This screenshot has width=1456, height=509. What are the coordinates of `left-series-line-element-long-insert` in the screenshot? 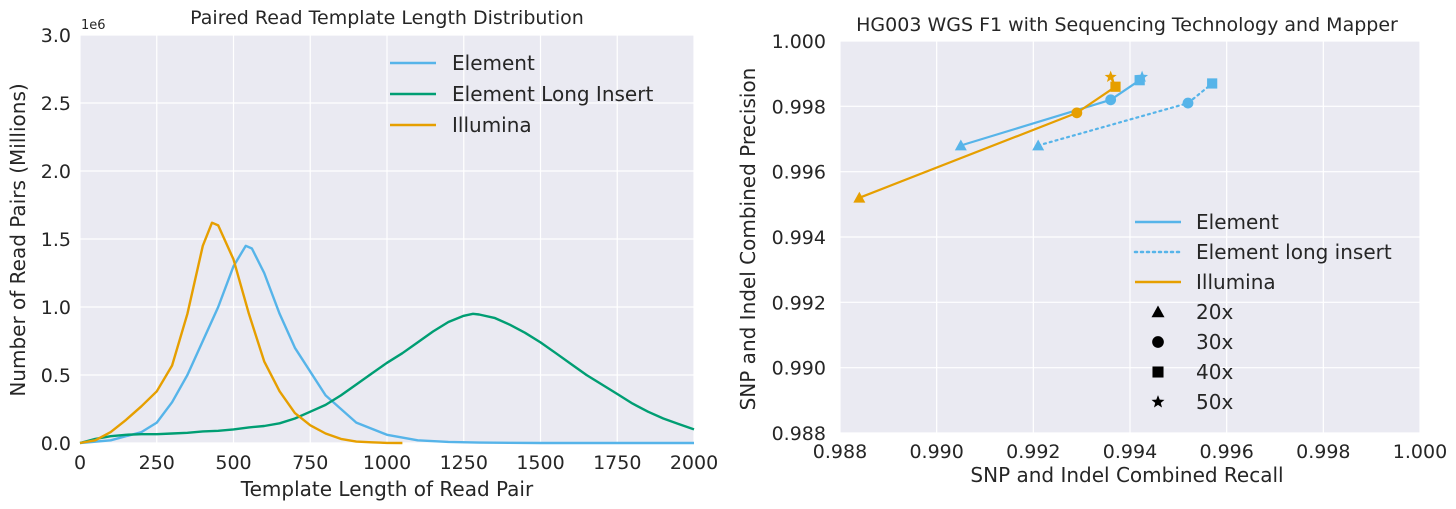 It's located at (387, 378).